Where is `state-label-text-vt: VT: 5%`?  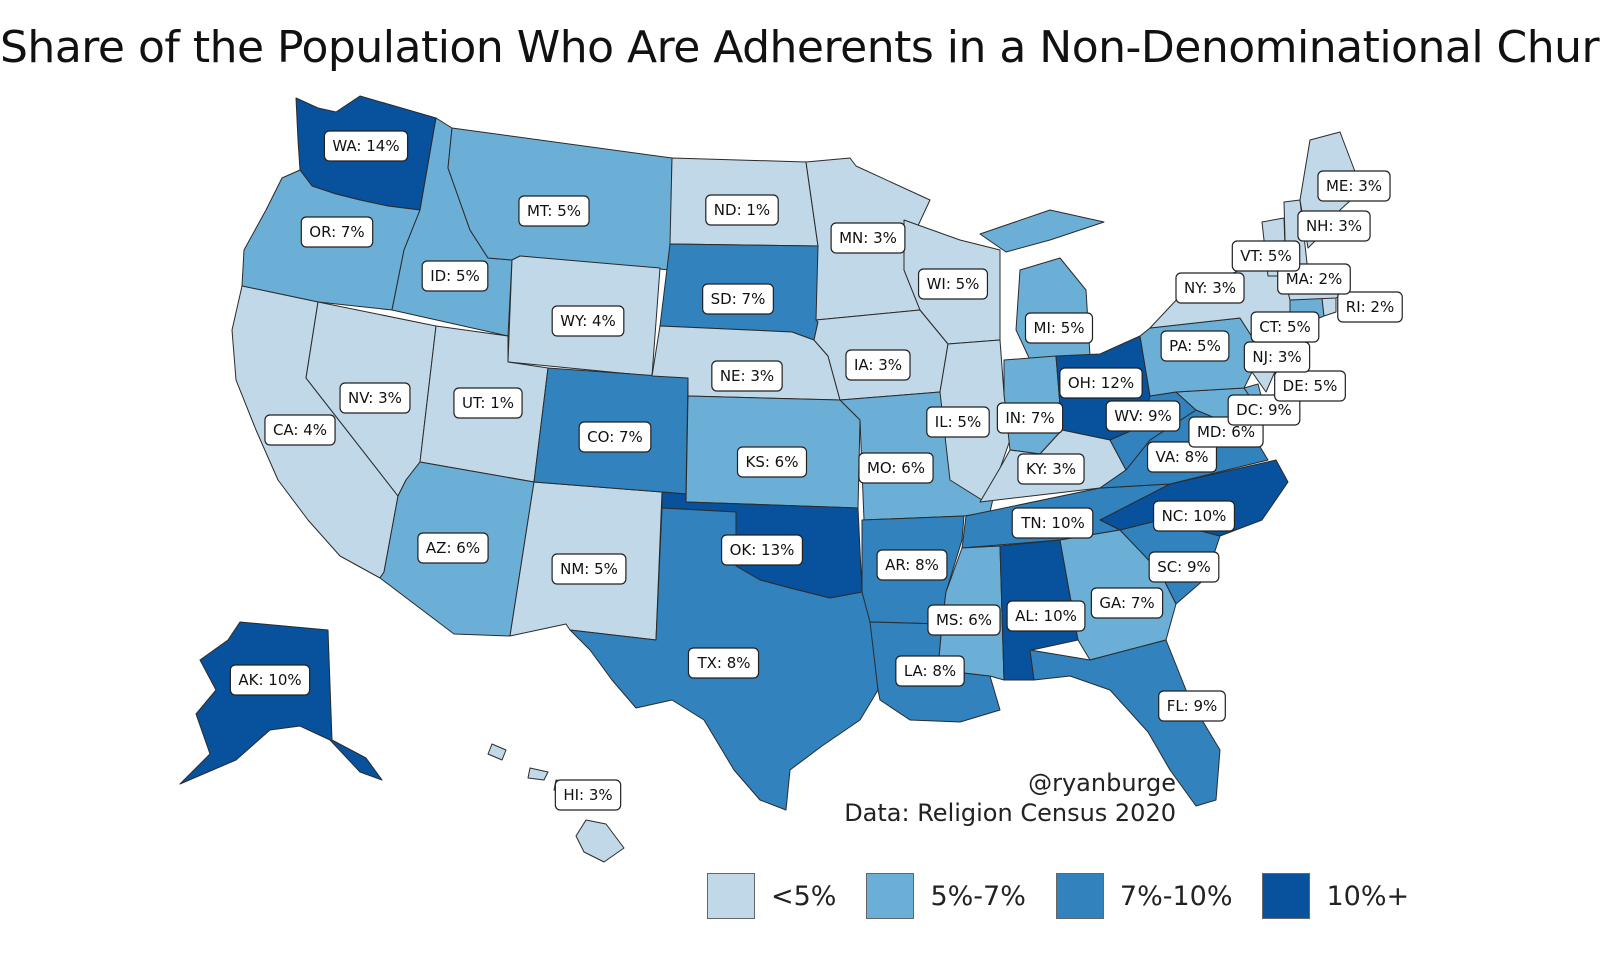
state-label-text-vt: VT: 5% is located at coordinates (1265, 256).